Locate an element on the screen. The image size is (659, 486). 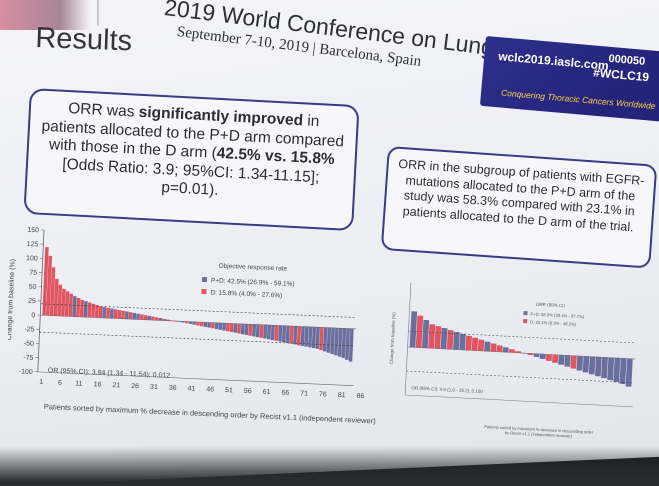
chart1-xtick-label: 51 is located at coordinates (229, 390).